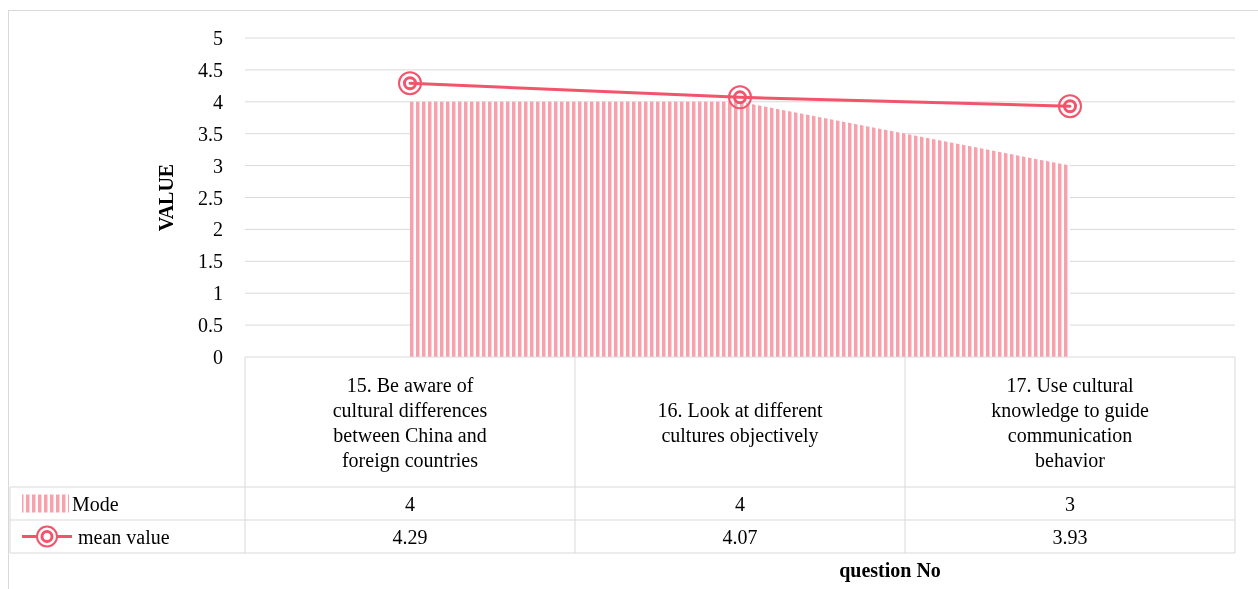 Image resolution: width=1258 pixels, height=589 pixels. What do you see at coordinates (210, 325) in the screenshot?
I see `y-tick-label: 0.5` at bounding box center [210, 325].